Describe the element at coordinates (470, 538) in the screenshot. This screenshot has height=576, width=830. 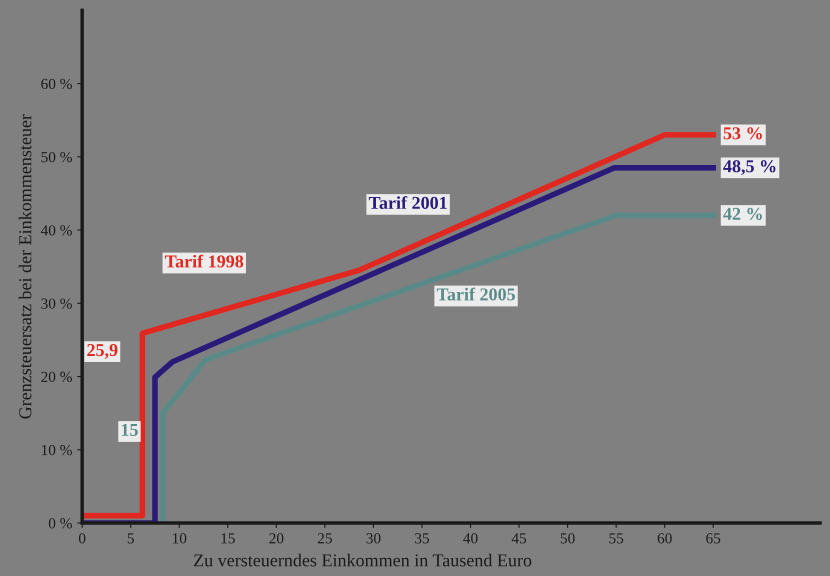
I see `x-tick-label: 40` at that location.